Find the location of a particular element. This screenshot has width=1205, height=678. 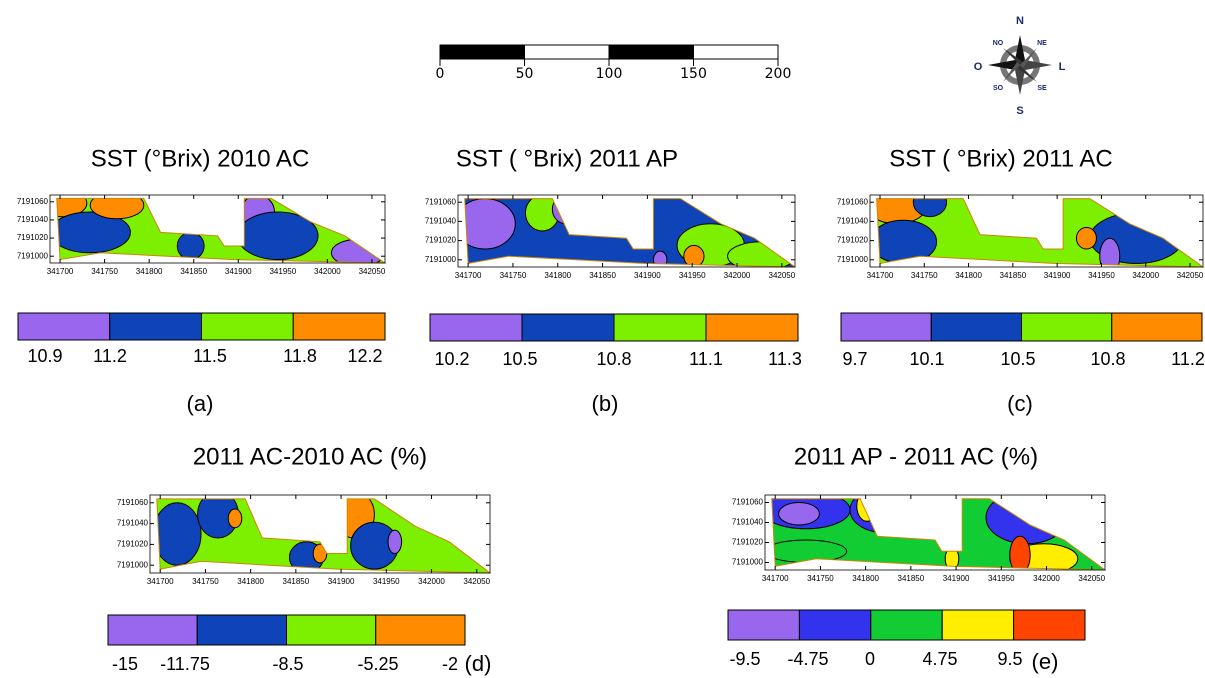

legend-label: 11.5 is located at coordinates (210, 356).